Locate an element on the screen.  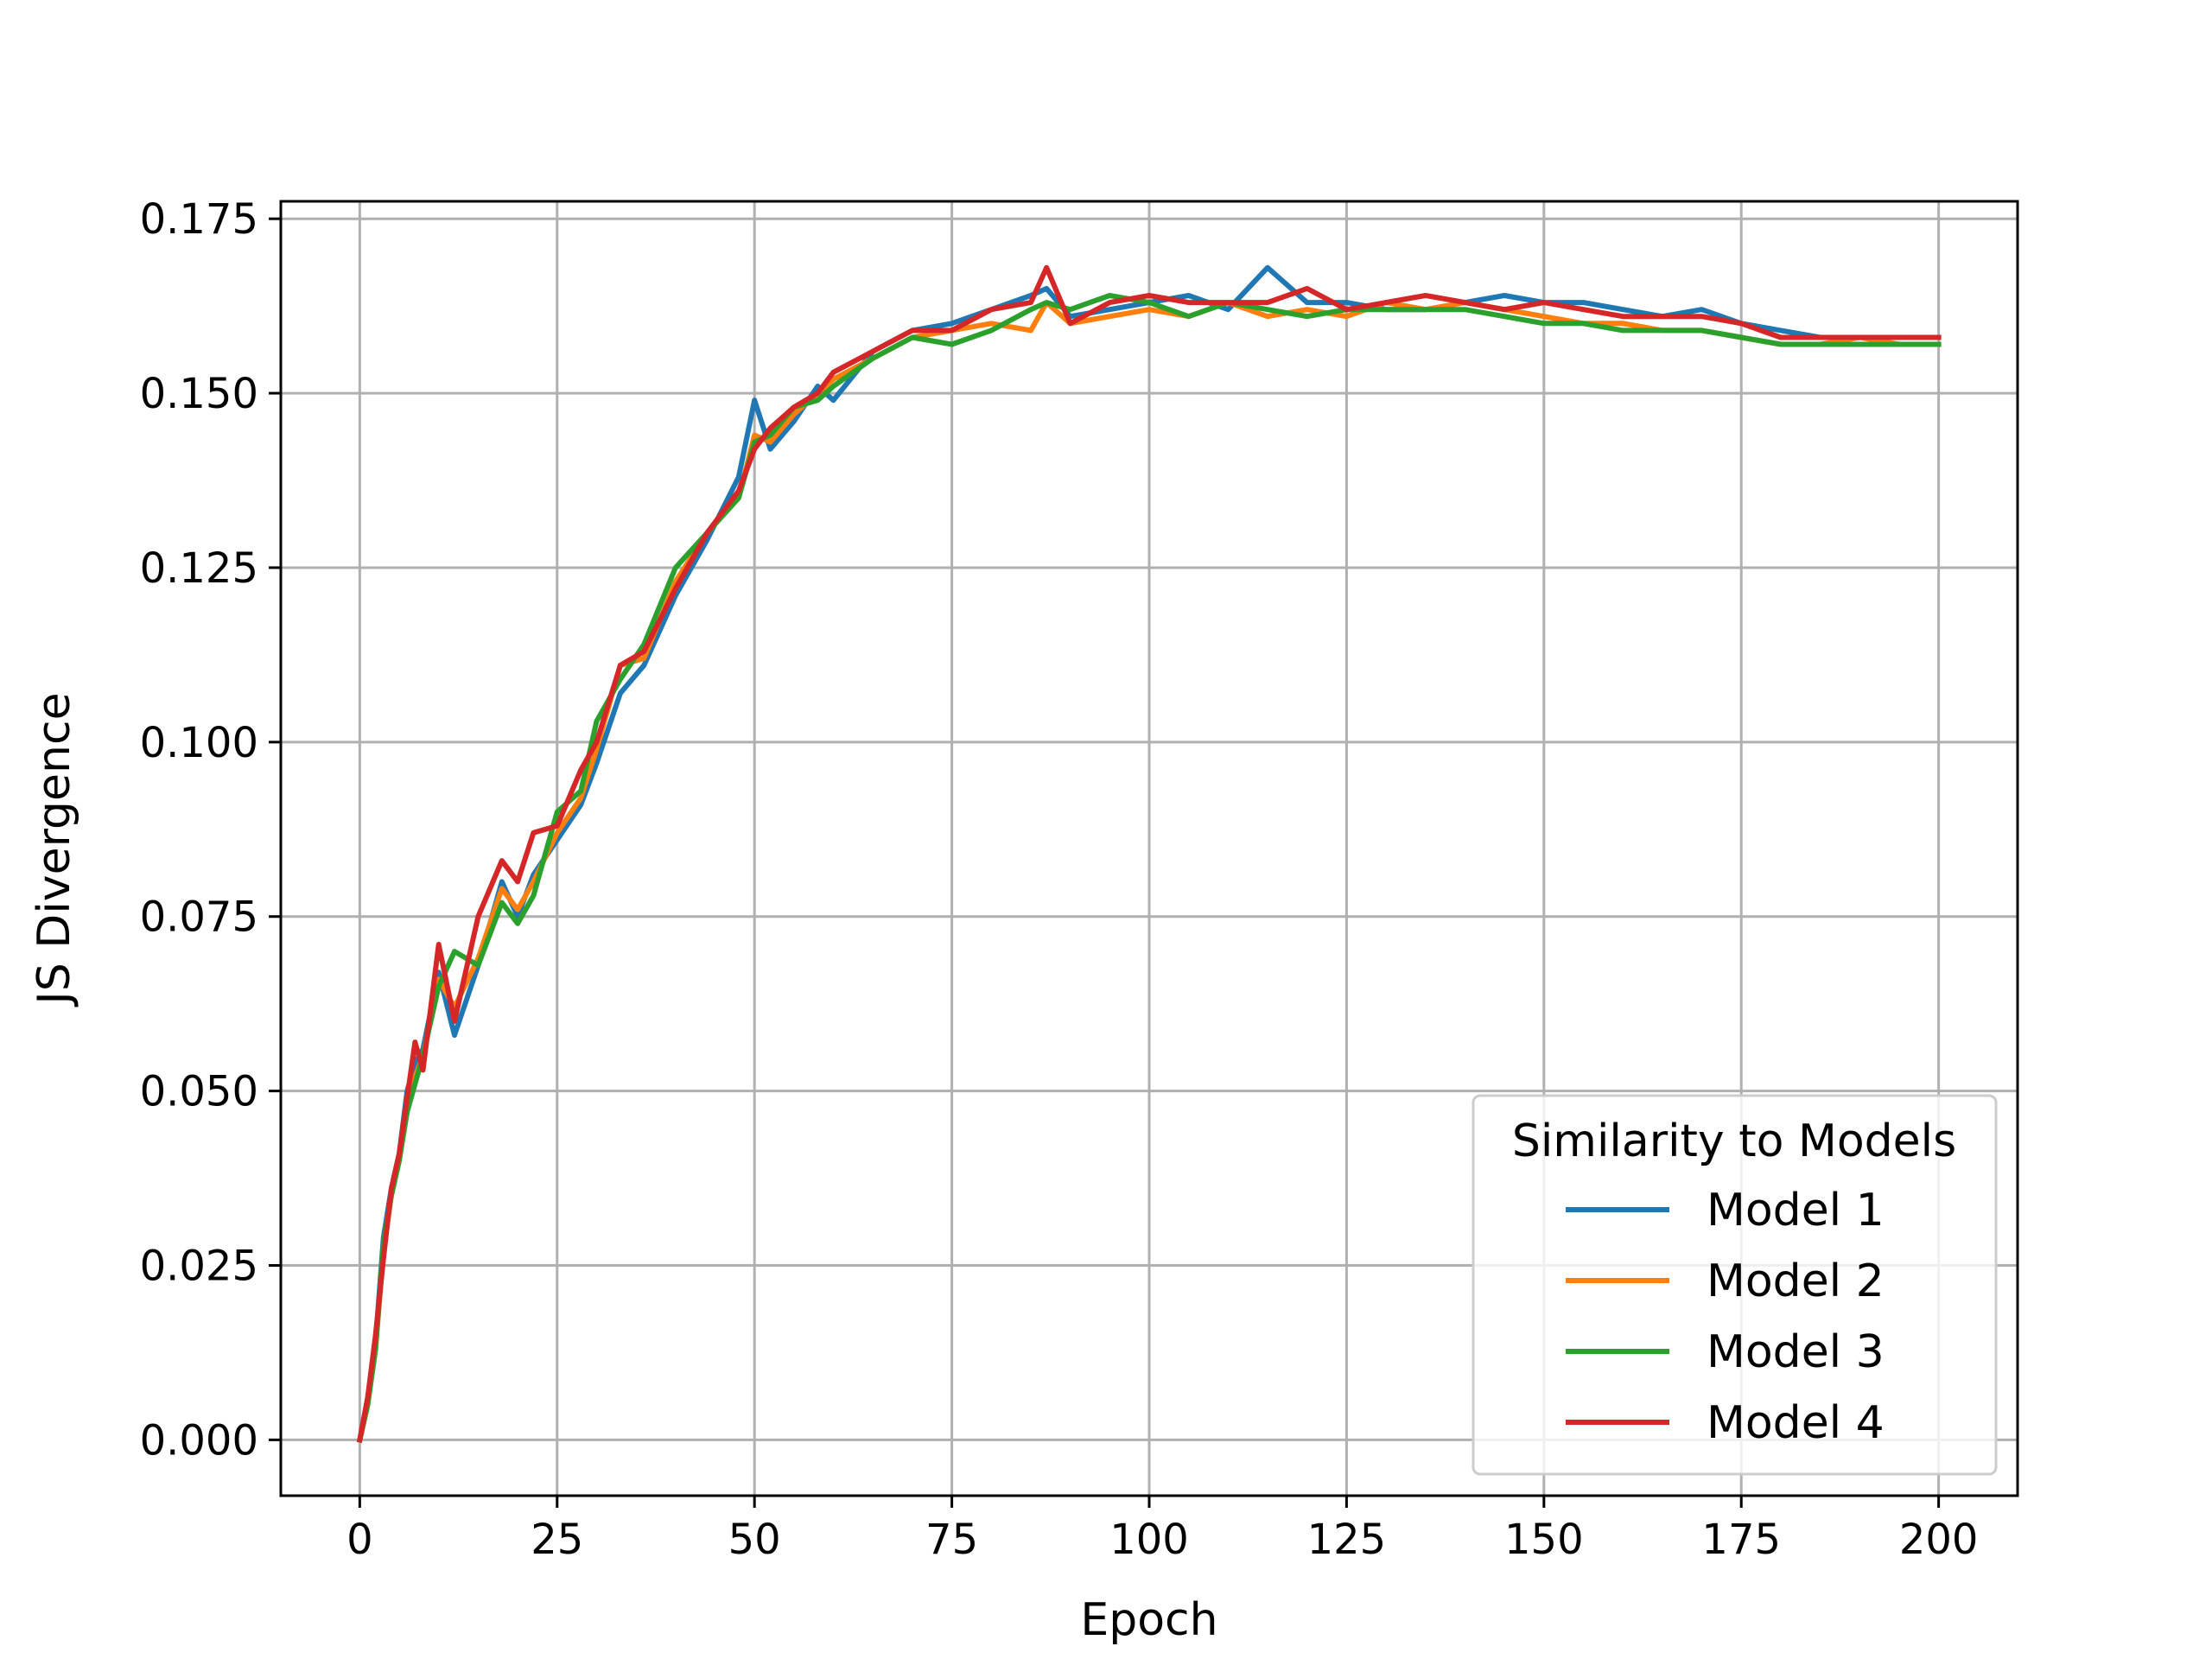
y-tick-label: 0.125 is located at coordinates (199, 568).